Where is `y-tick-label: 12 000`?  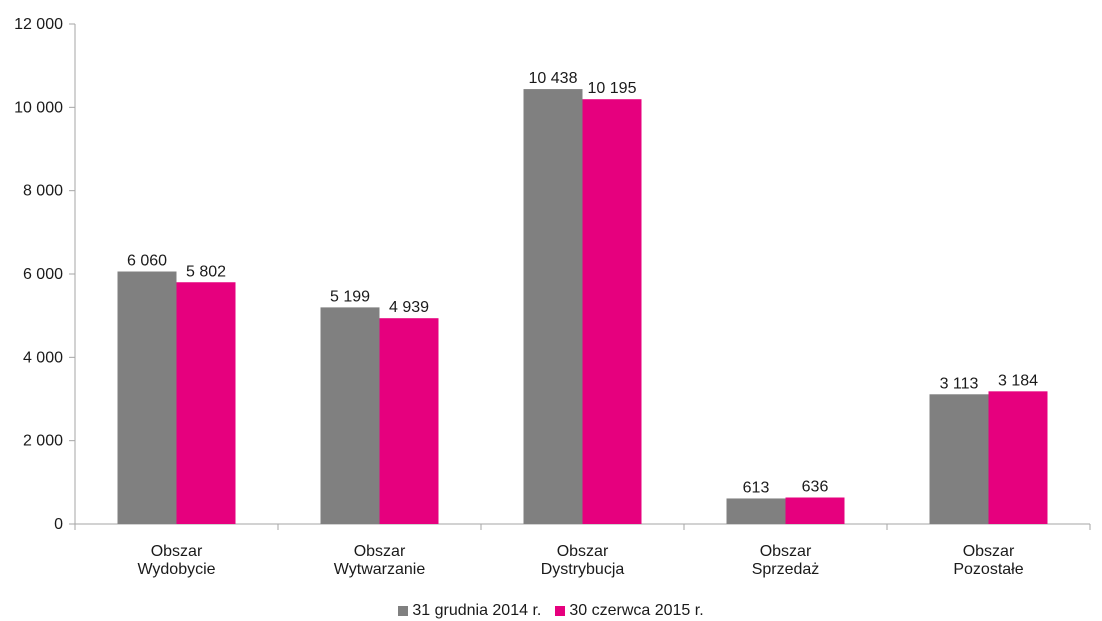 y-tick-label: 12 000 is located at coordinates (38, 24).